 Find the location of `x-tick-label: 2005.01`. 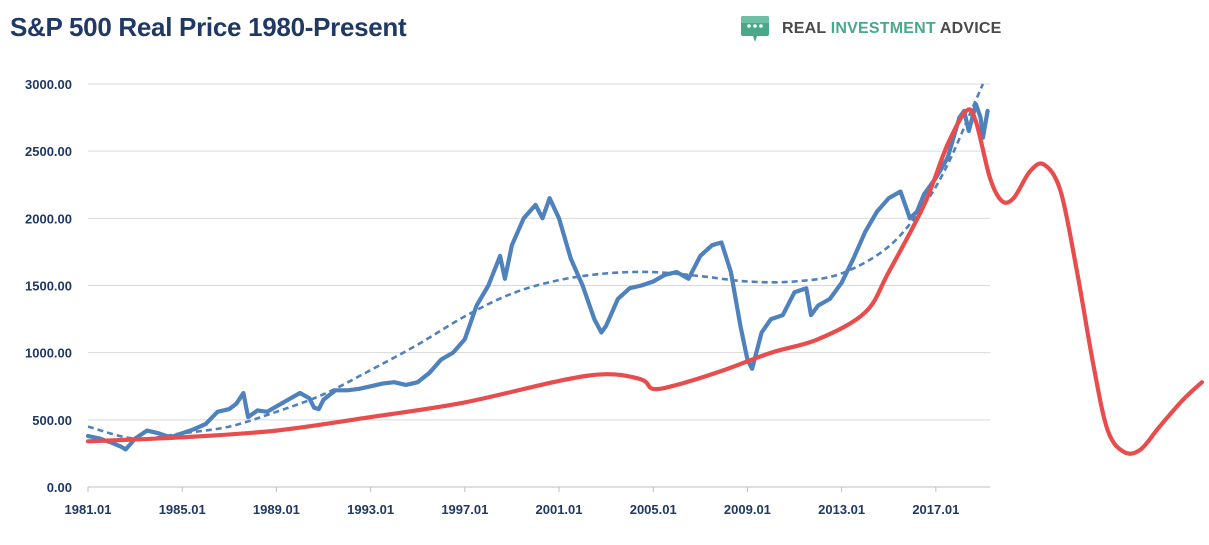

x-tick-label: 2005.01 is located at coordinates (653, 509).